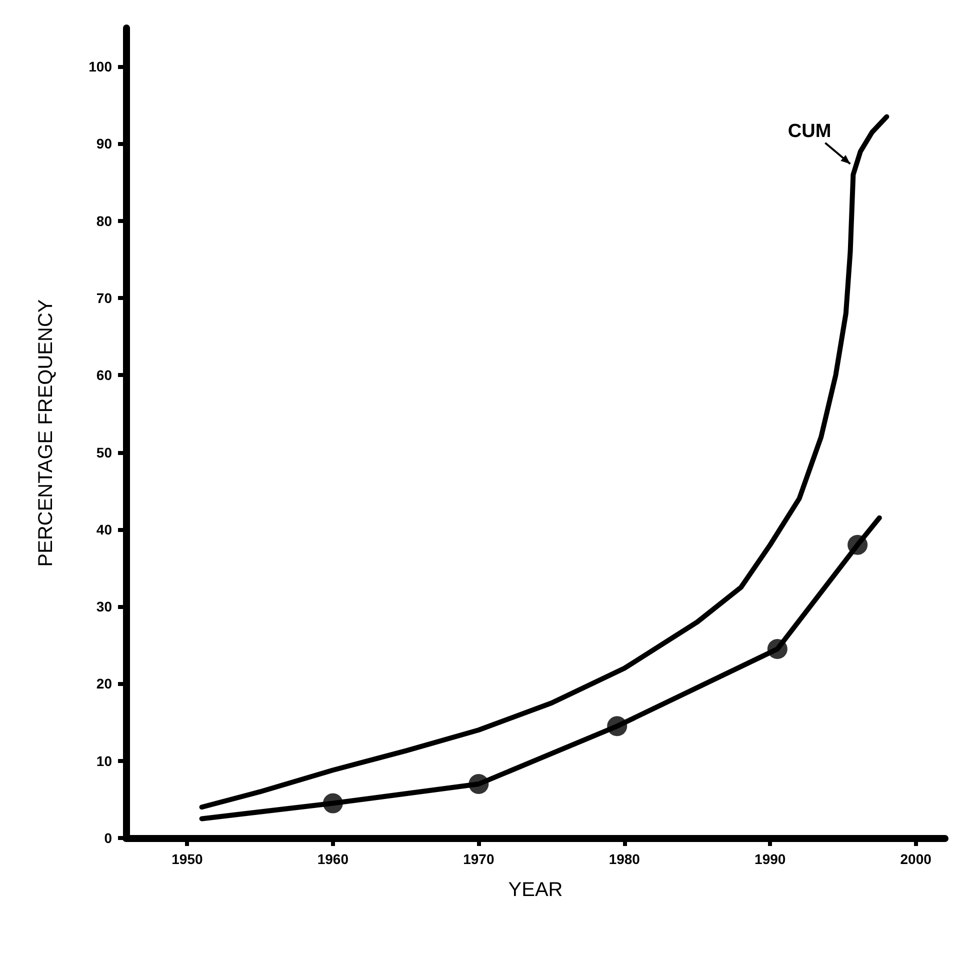 This screenshot has width=975, height=958. Describe the element at coordinates (104, 760) in the screenshot. I see `y-tick-label: 10` at that location.